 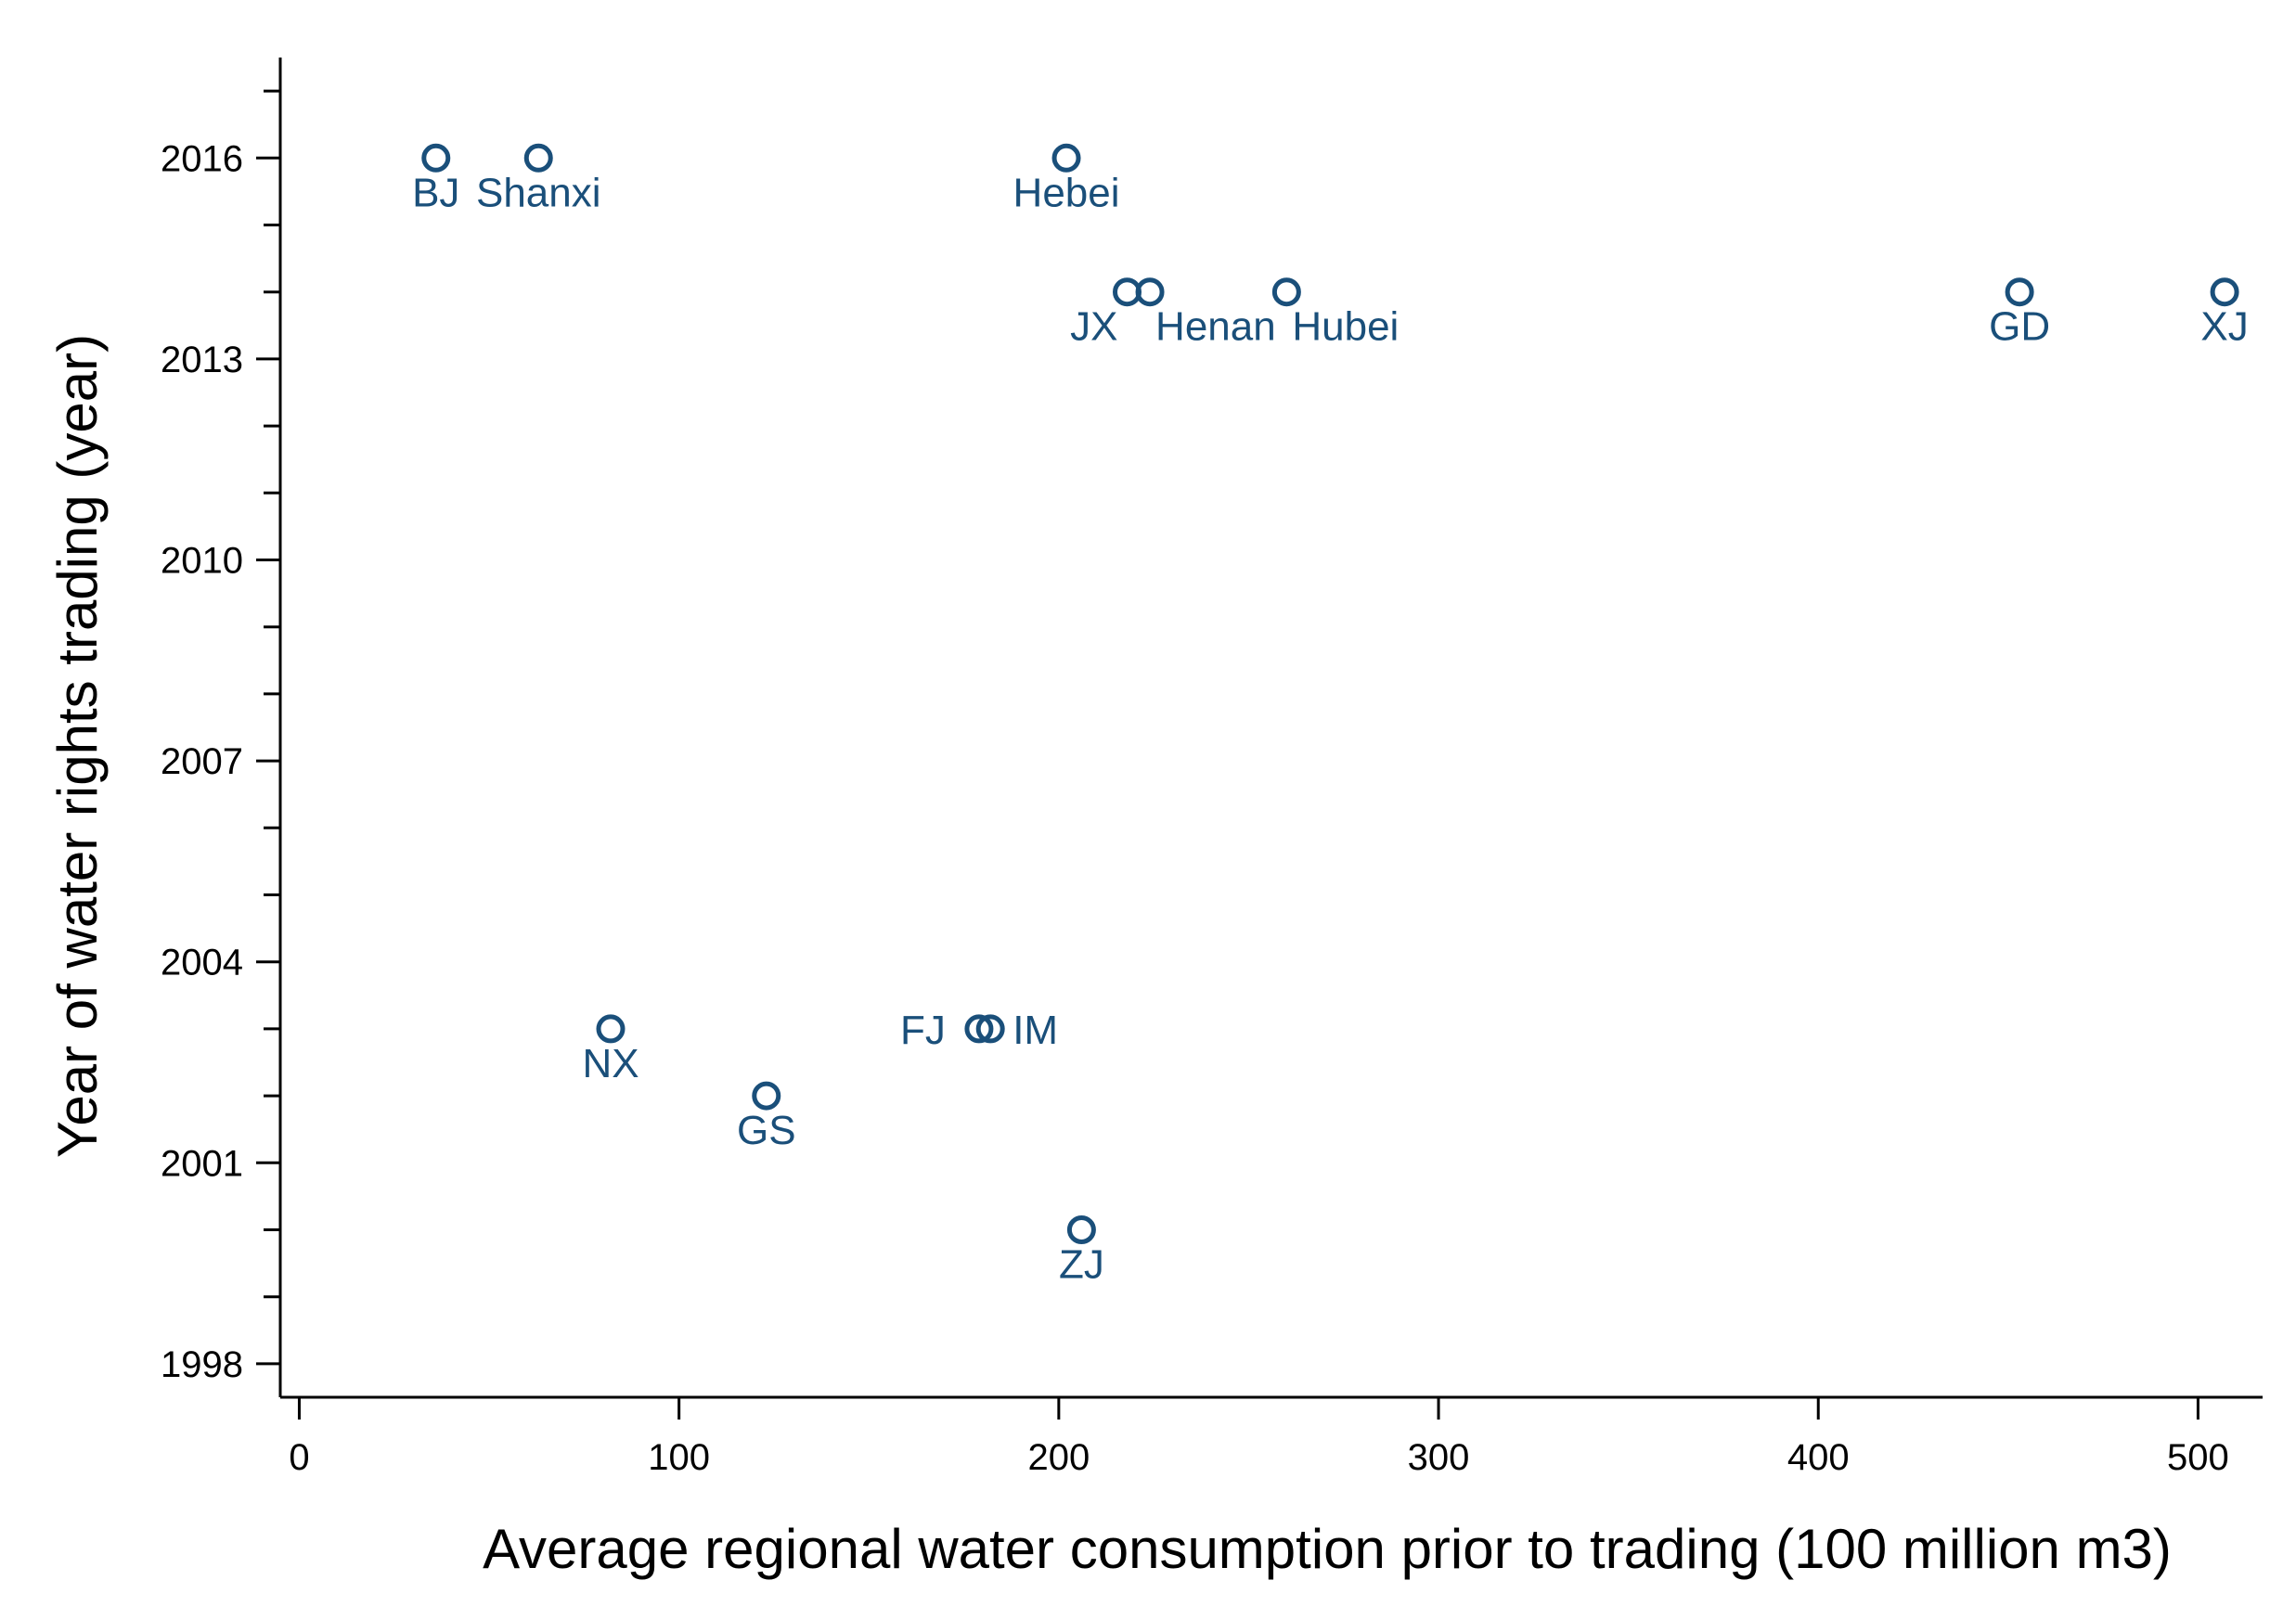 What do you see at coordinates (1439, 1457) in the screenshot?
I see `x-tick-label: 300` at bounding box center [1439, 1457].